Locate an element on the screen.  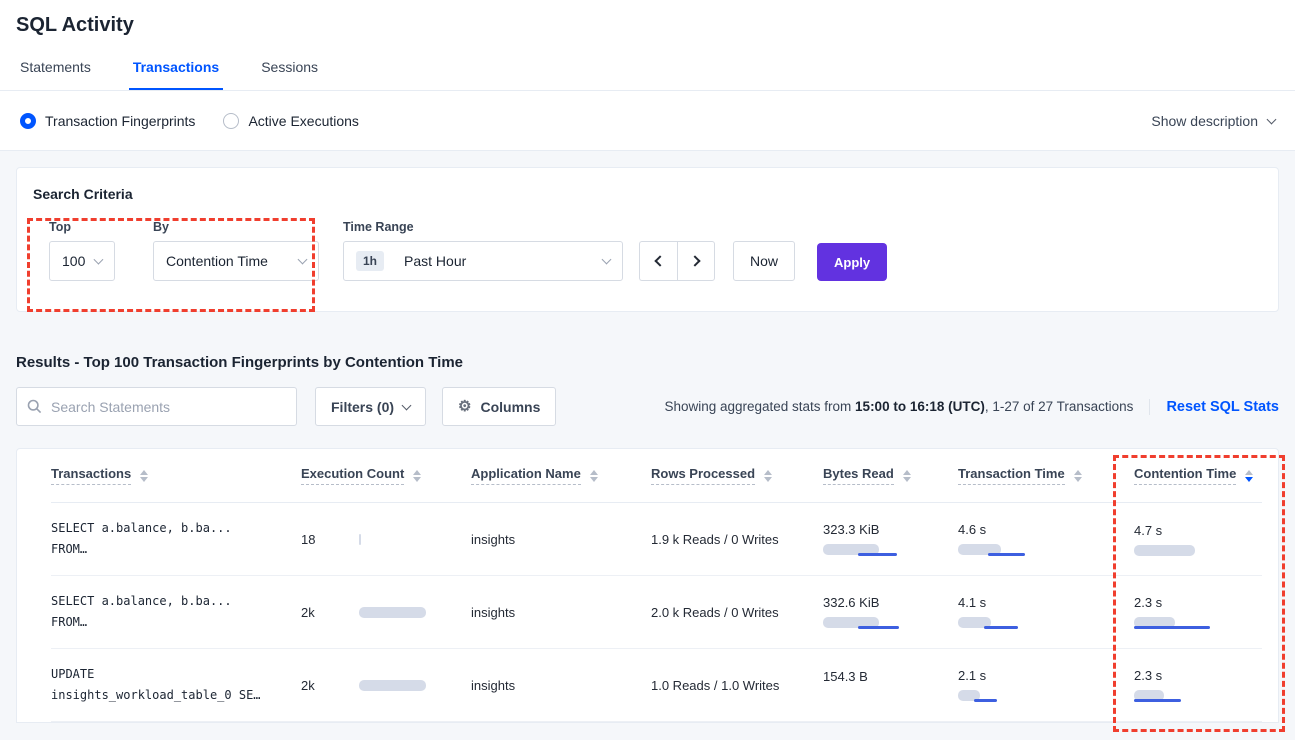
filters-button: Filters (0) is located at coordinates (371, 406).